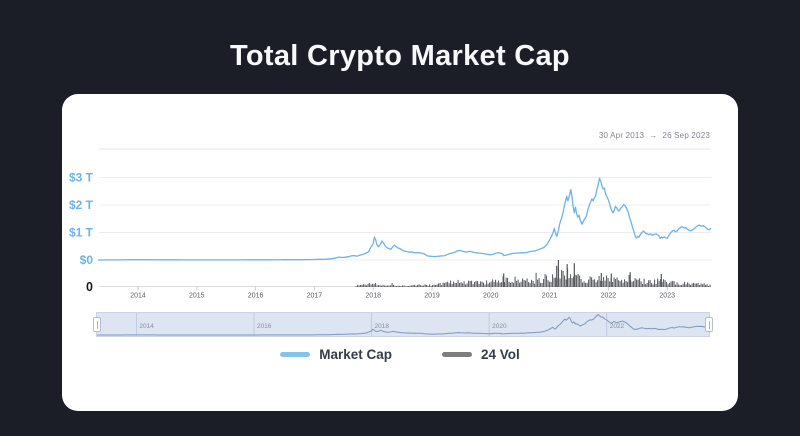  I want to click on y-axis-label: $2 T, so click(81, 205).